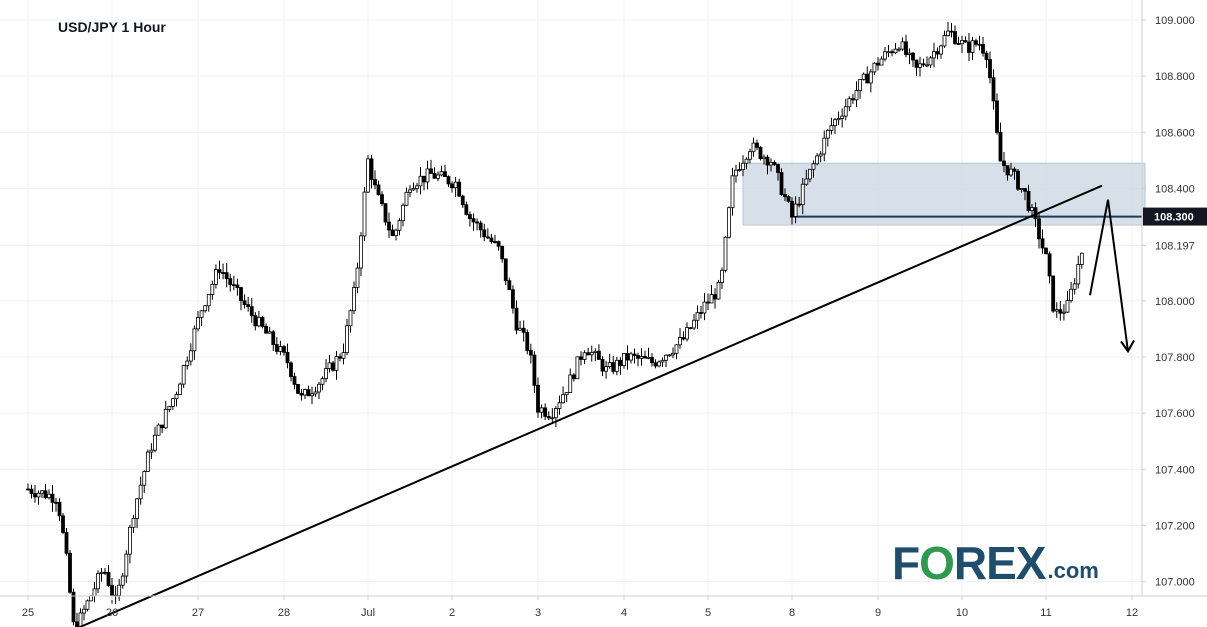 The width and height of the screenshot is (1207, 627). Describe the element at coordinates (1045, 613) in the screenshot. I see `time-tick-label: 11` at that location.